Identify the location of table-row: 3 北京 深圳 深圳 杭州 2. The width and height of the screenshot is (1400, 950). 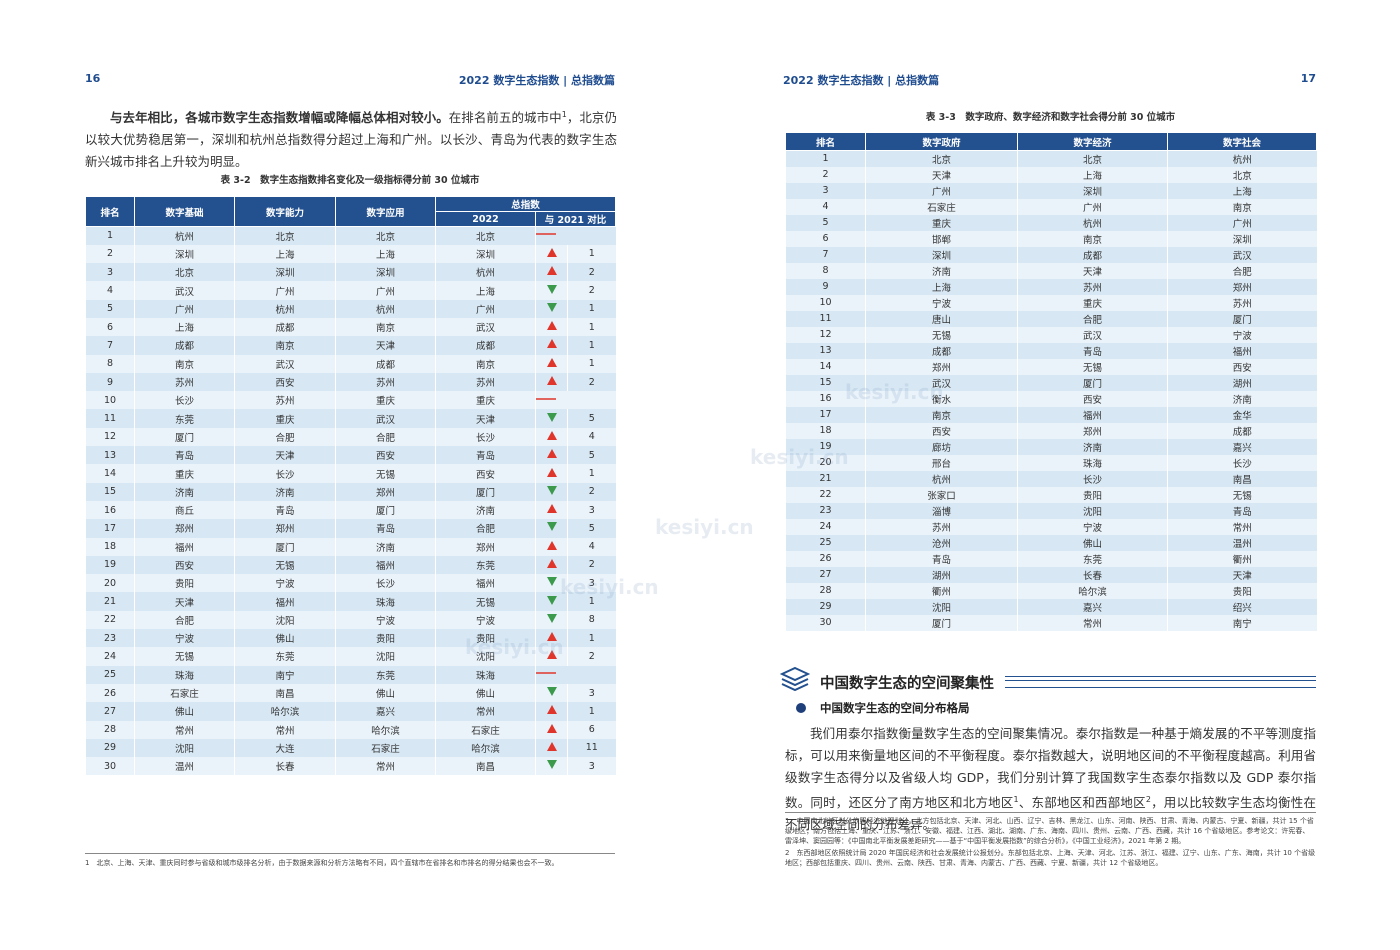
(350, 272).